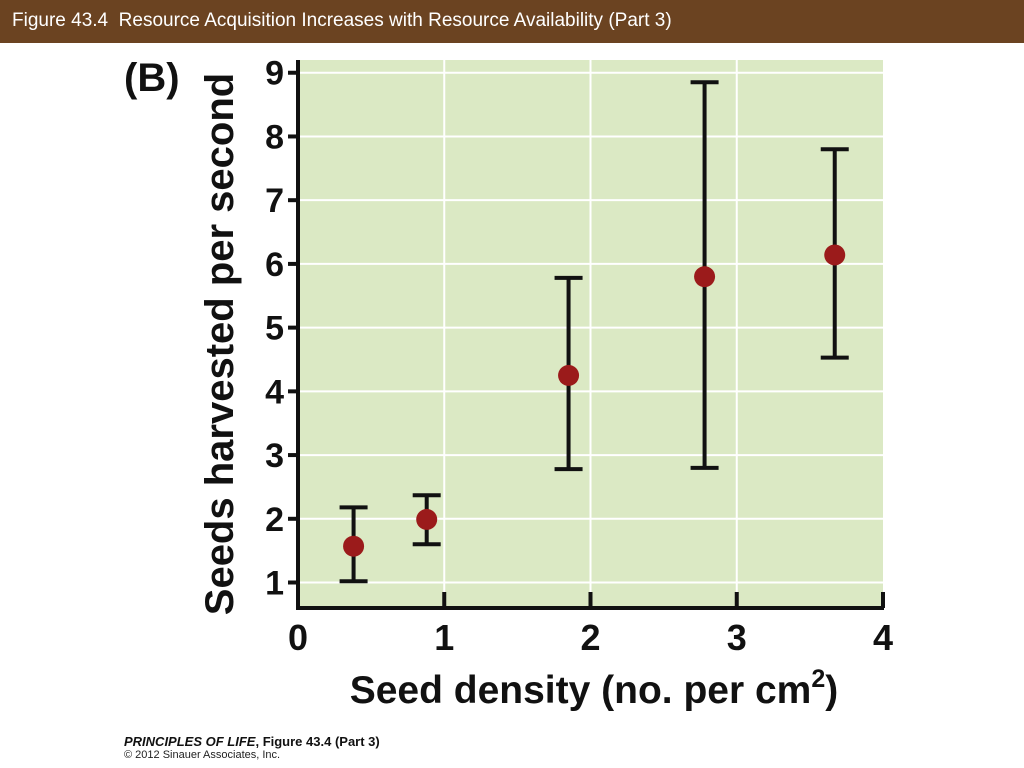 Image resolution: width=1024 pixels, height=768 pixels. What do you see at coordinates (298, 637) in the screenshot?
I see `x-tick-label: 0` at bounding box center [298, 637].